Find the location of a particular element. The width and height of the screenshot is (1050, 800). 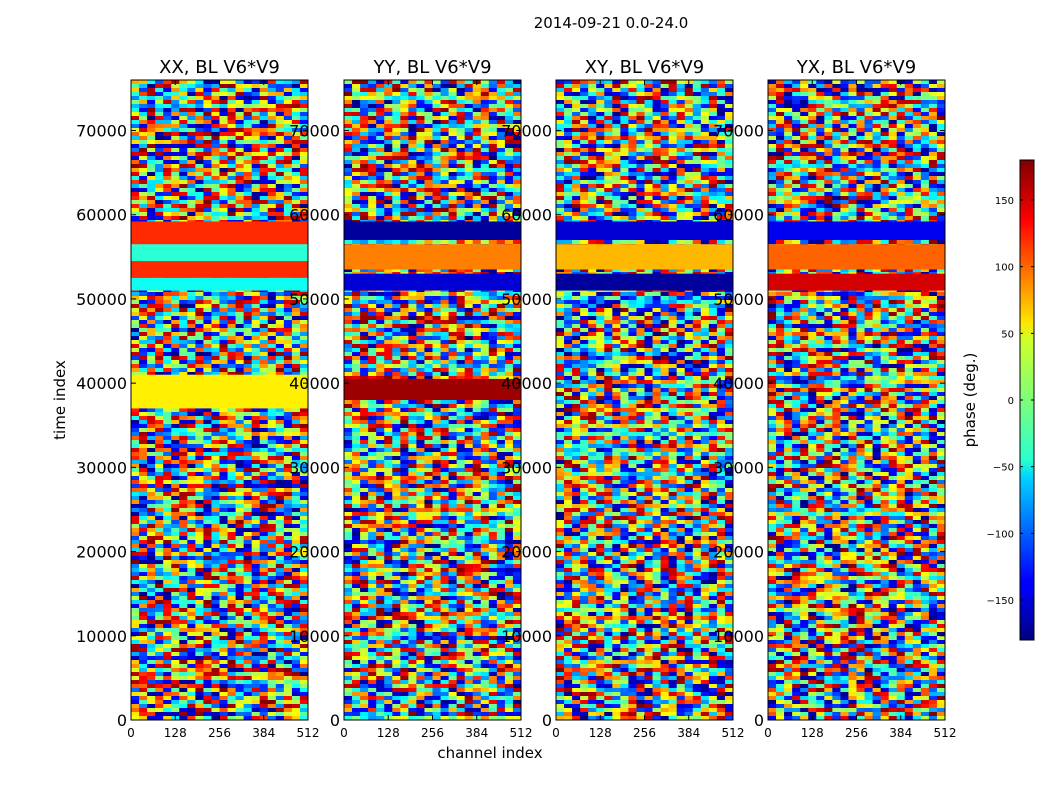

panel-title: XY, BL V6*V9 is located at coordinates (644, 67).